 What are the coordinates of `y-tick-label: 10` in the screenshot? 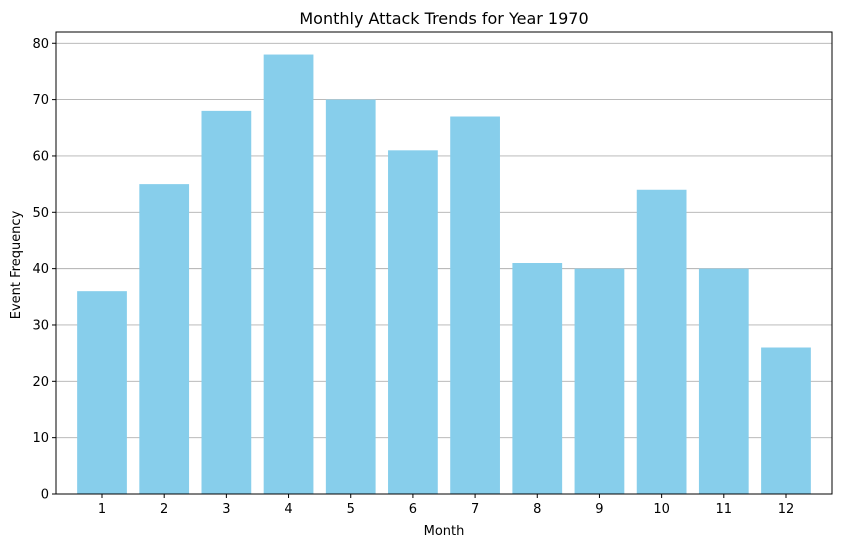 It's located at (40, 438).